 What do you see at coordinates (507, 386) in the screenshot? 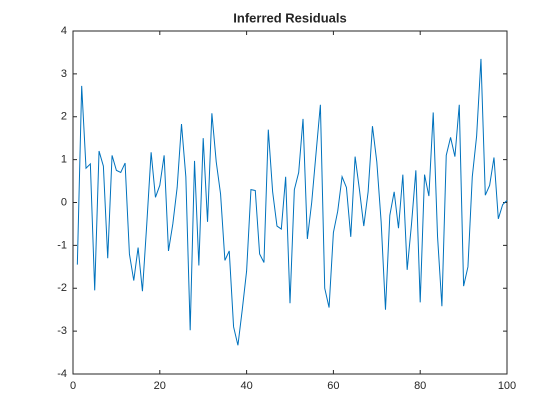
I see `x-tick-label: 100` at bounding box center [507, 386].